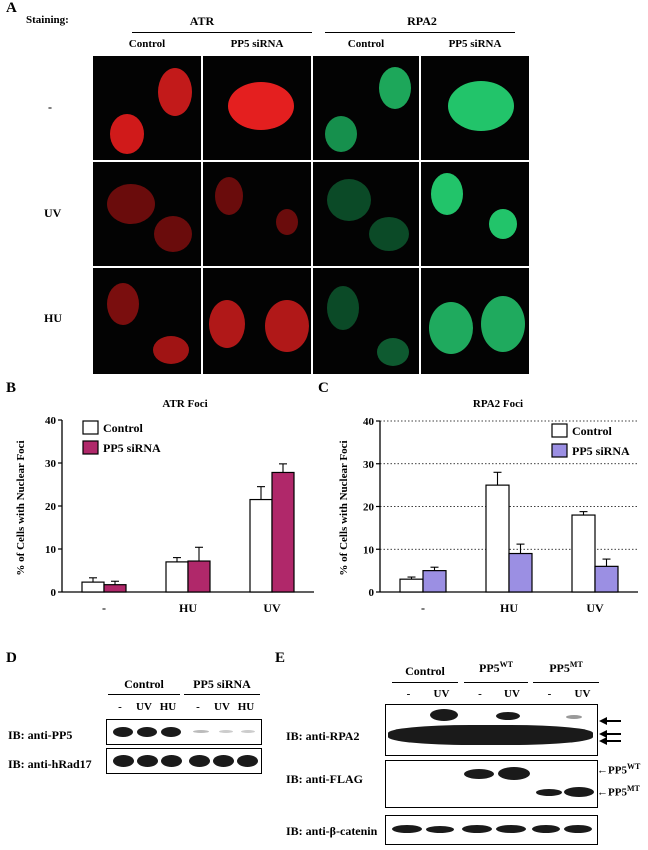  What do you see at coordinates (222, 694) in the screenshot?
I see `d-group-line-pp5` at bounding box center [222, 694].